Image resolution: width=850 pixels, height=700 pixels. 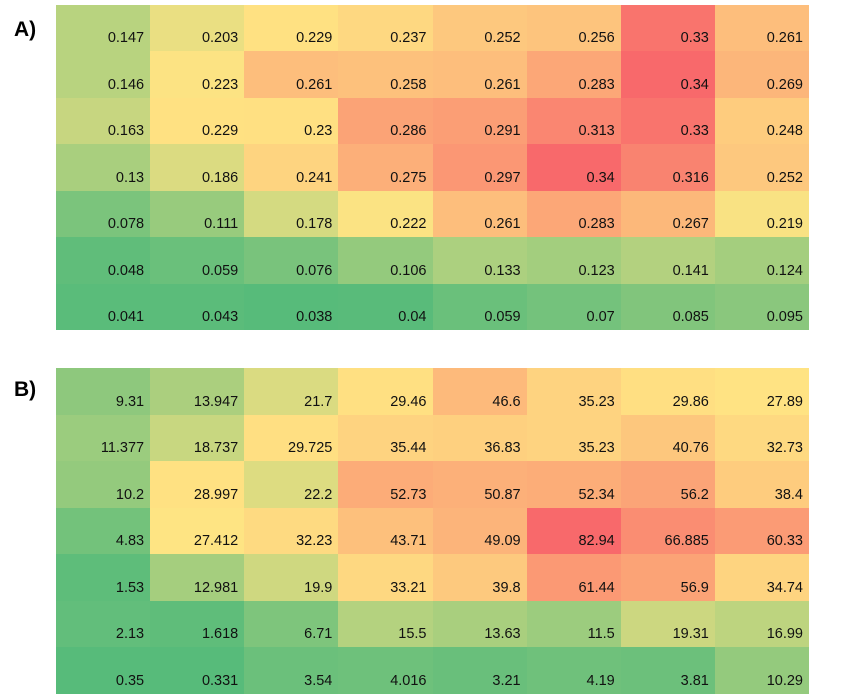 I want to click on heatmap-b-cell: 13.63, so click(x=479, y=624).